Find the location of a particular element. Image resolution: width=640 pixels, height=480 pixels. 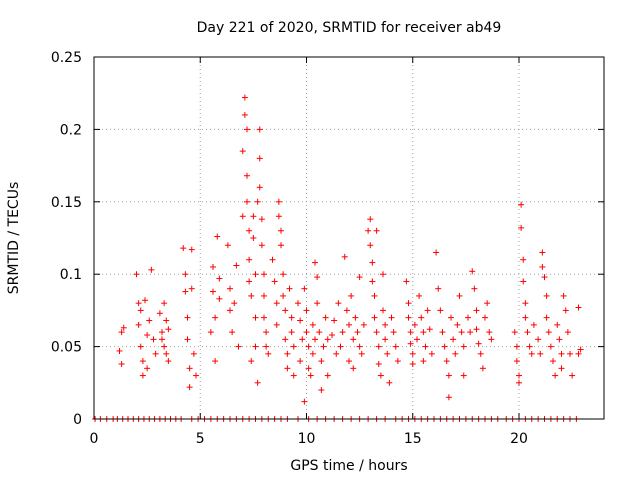

y-axis-label: SRMTID / TECUs is located at coordinates (14, 238).